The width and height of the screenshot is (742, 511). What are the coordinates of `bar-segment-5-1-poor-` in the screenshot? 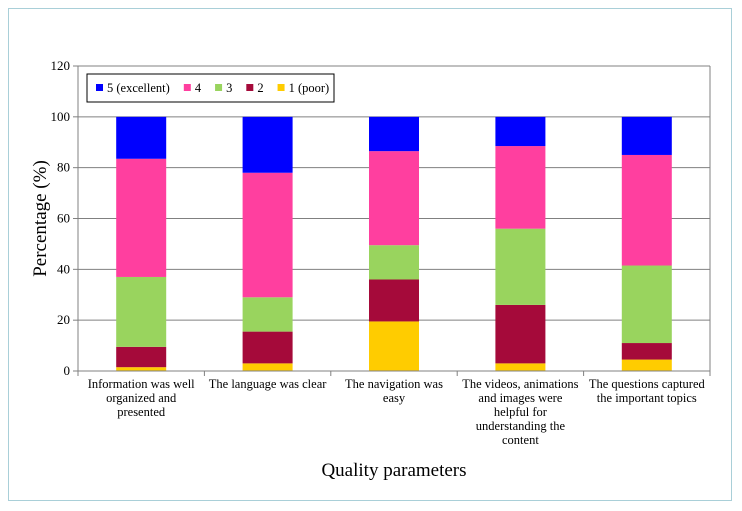 It's located at (646, 365).